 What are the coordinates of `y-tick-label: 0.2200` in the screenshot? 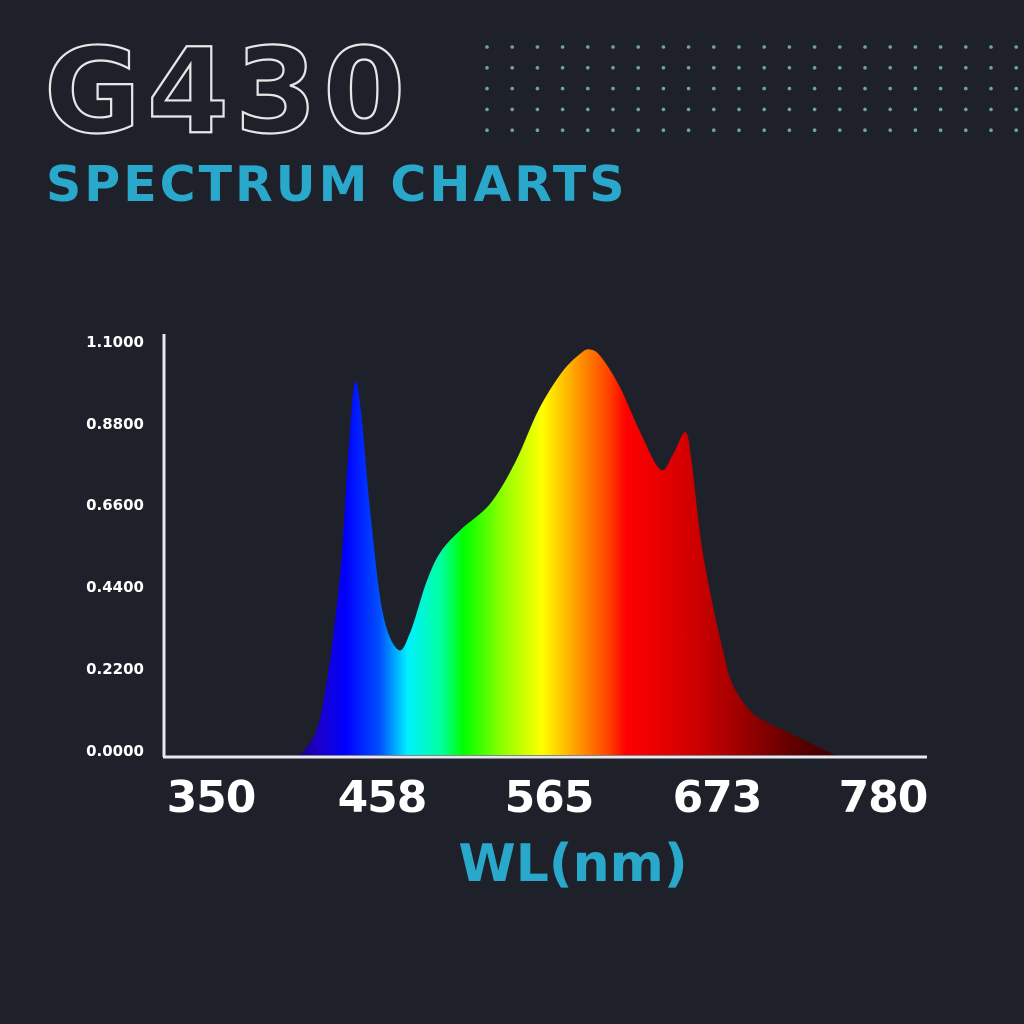 It's located at (115, 669).